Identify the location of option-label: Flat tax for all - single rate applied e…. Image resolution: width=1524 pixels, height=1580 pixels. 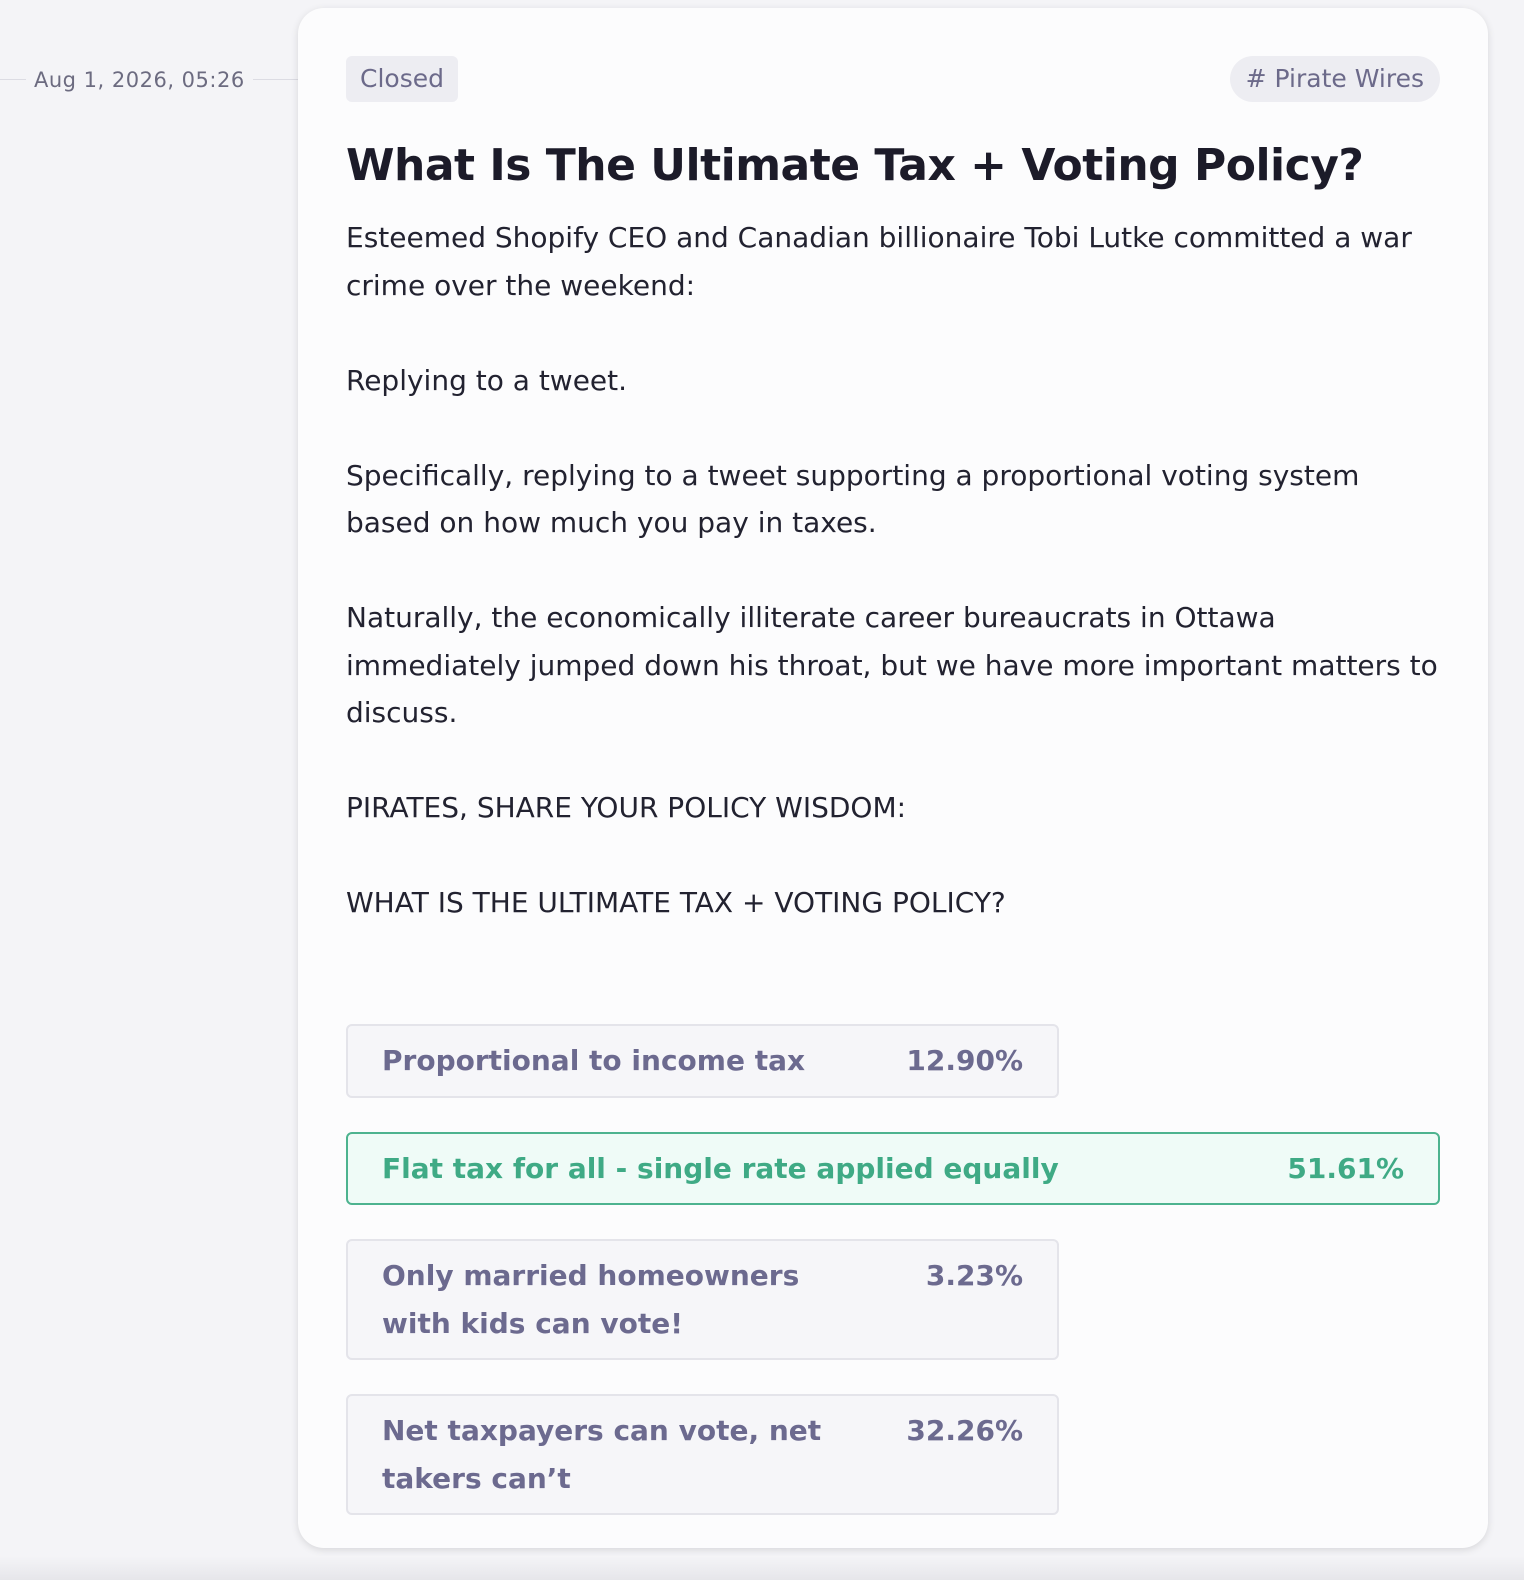
(720, 1168).